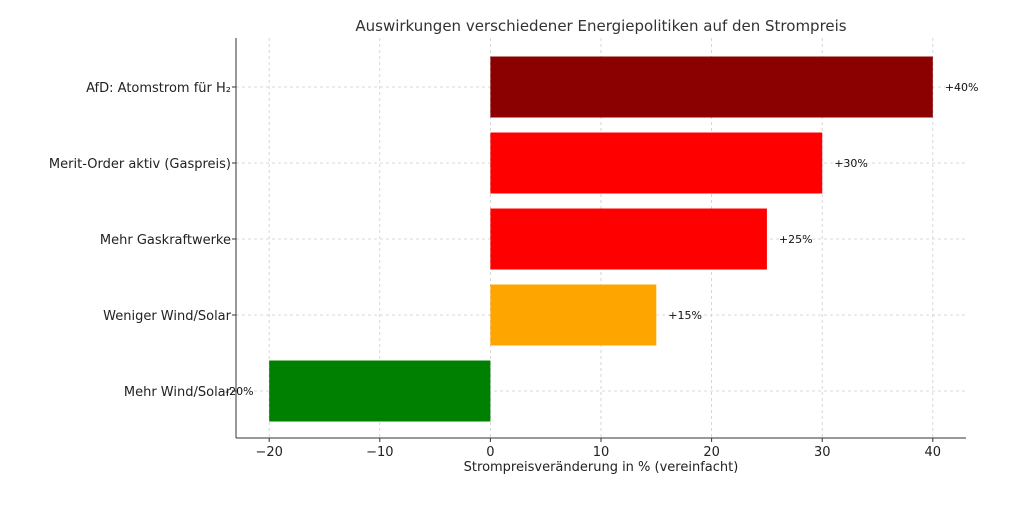 This screenshot has height=506, width=1024. Describe the element at coordinates (822, 452) in the screenshot. I see `x-tick-label: 30` at that location.